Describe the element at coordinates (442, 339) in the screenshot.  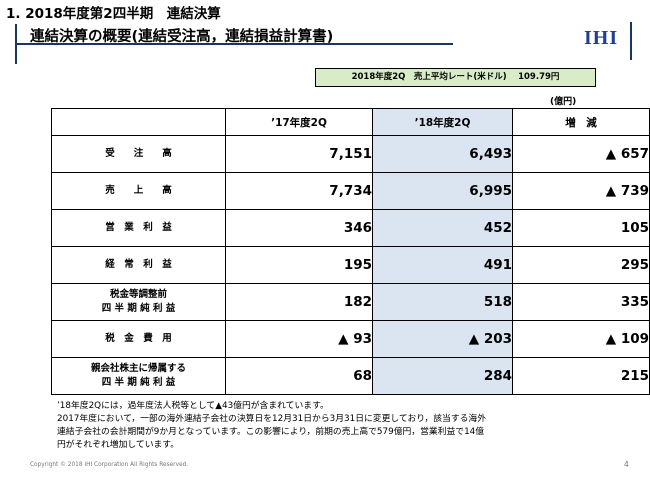
I see `value-fy18-2q: ▲ 203` at that location.